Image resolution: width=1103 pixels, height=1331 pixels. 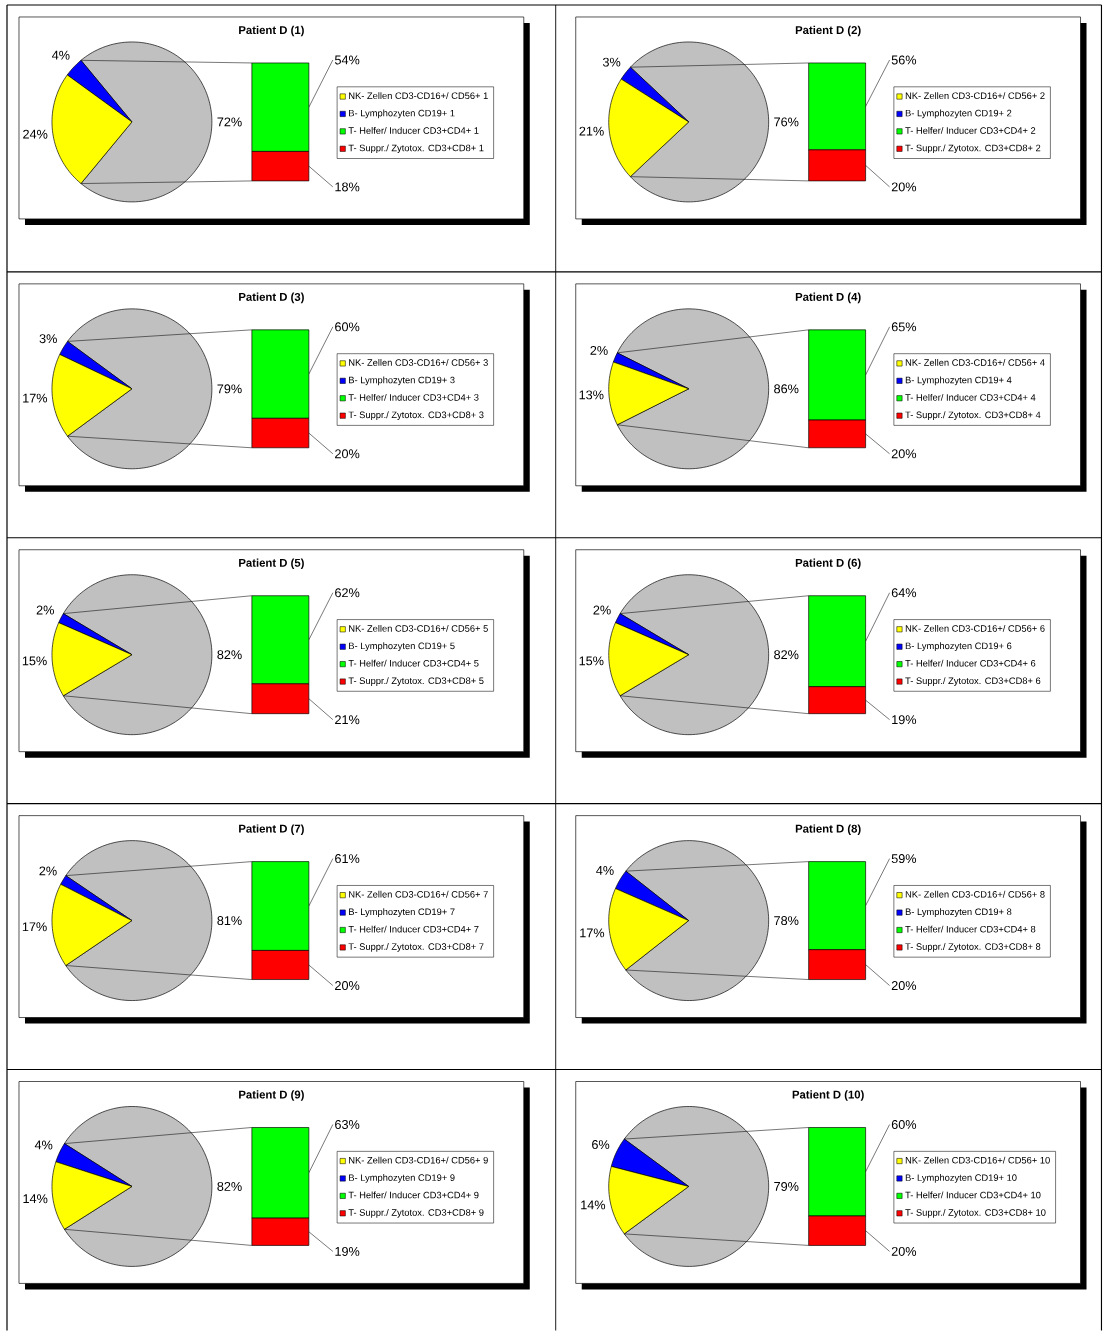 I want to click on text: Patient D (7), so click(x=272, y=829).